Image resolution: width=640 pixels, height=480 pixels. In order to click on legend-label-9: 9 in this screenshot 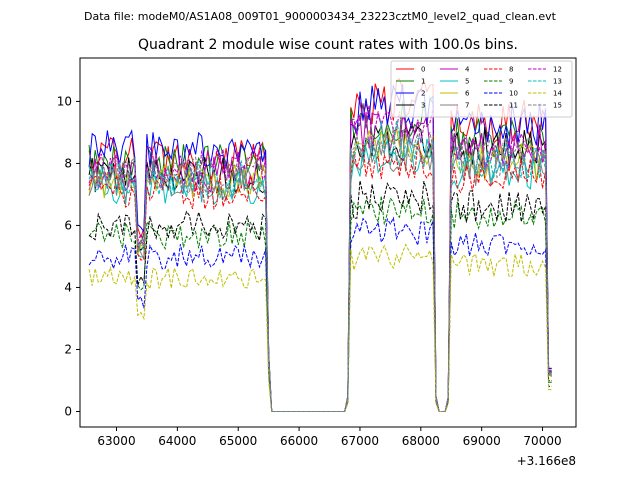, I will do `click(511, 82)`.